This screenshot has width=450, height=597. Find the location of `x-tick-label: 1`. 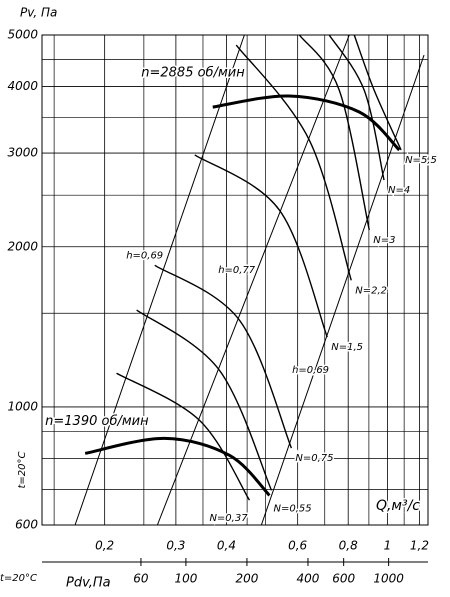

x-tick-label: 1 is located at coordinates (388, 546).